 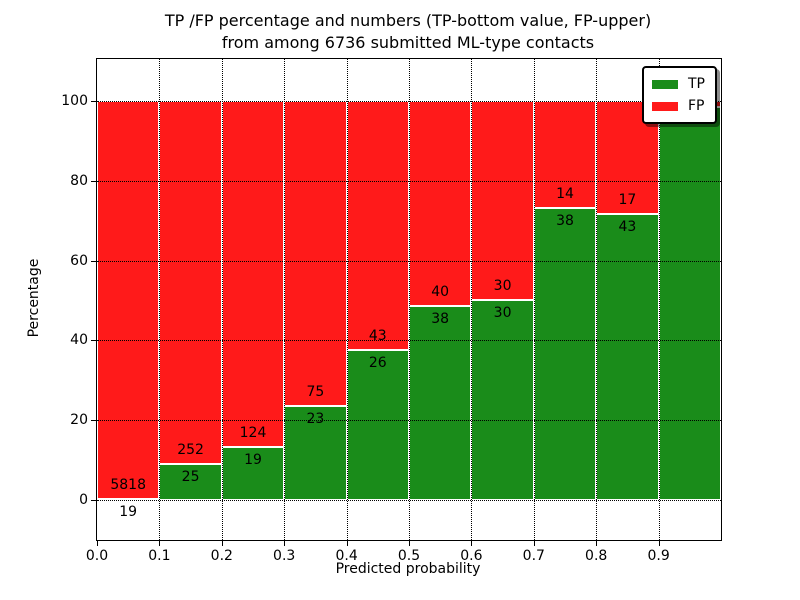 What do you see at coordinates (190, 450) in the screenshot?
I see `bar-label-fp: 252` at bounding box center [190, 450].